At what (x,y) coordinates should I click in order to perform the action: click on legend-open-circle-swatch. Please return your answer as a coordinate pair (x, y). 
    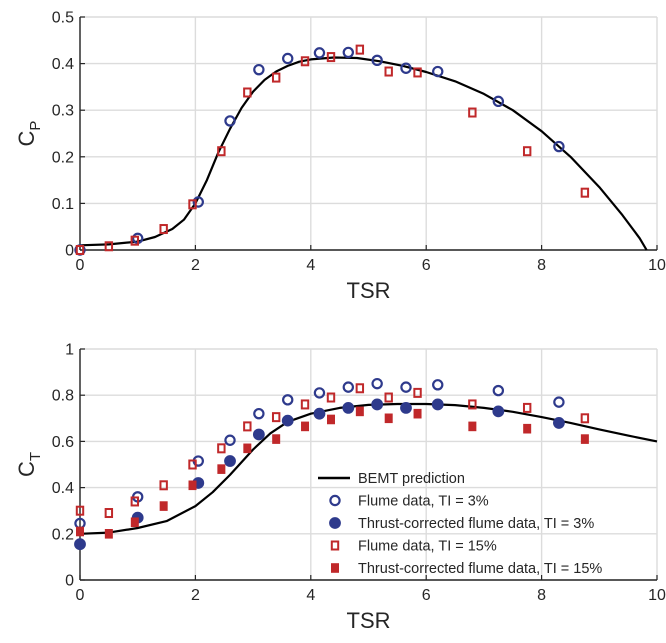
    Looking at the image, I should click on (335, 500).